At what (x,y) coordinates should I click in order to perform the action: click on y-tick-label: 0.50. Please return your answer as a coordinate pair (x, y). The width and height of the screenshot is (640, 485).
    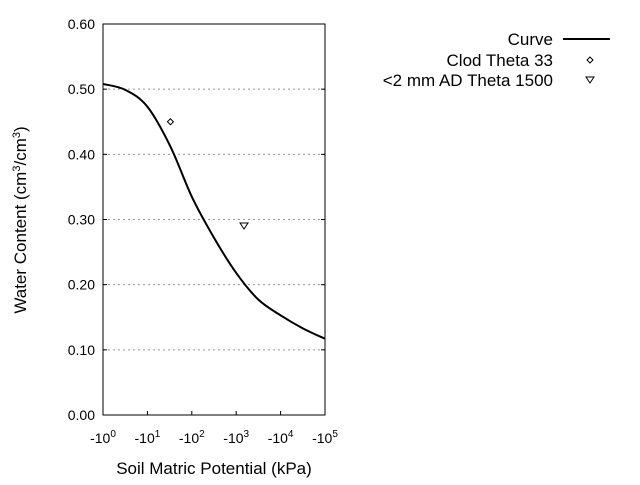
    Looking at the image, I should click on (81, 89).